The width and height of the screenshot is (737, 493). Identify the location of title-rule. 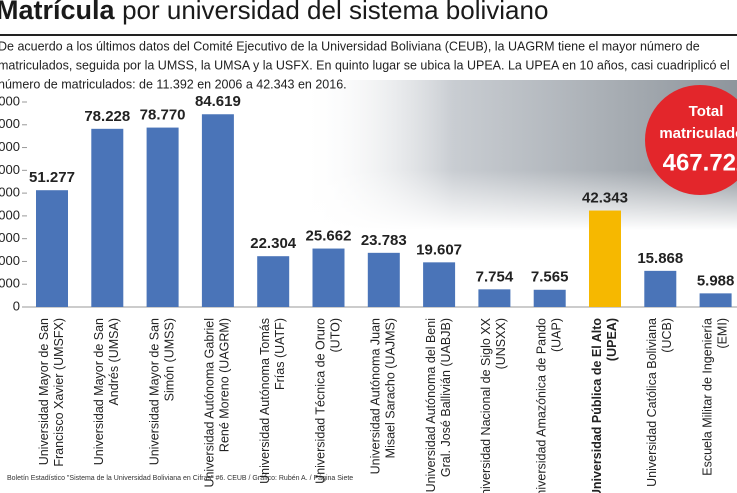
(368, 35).